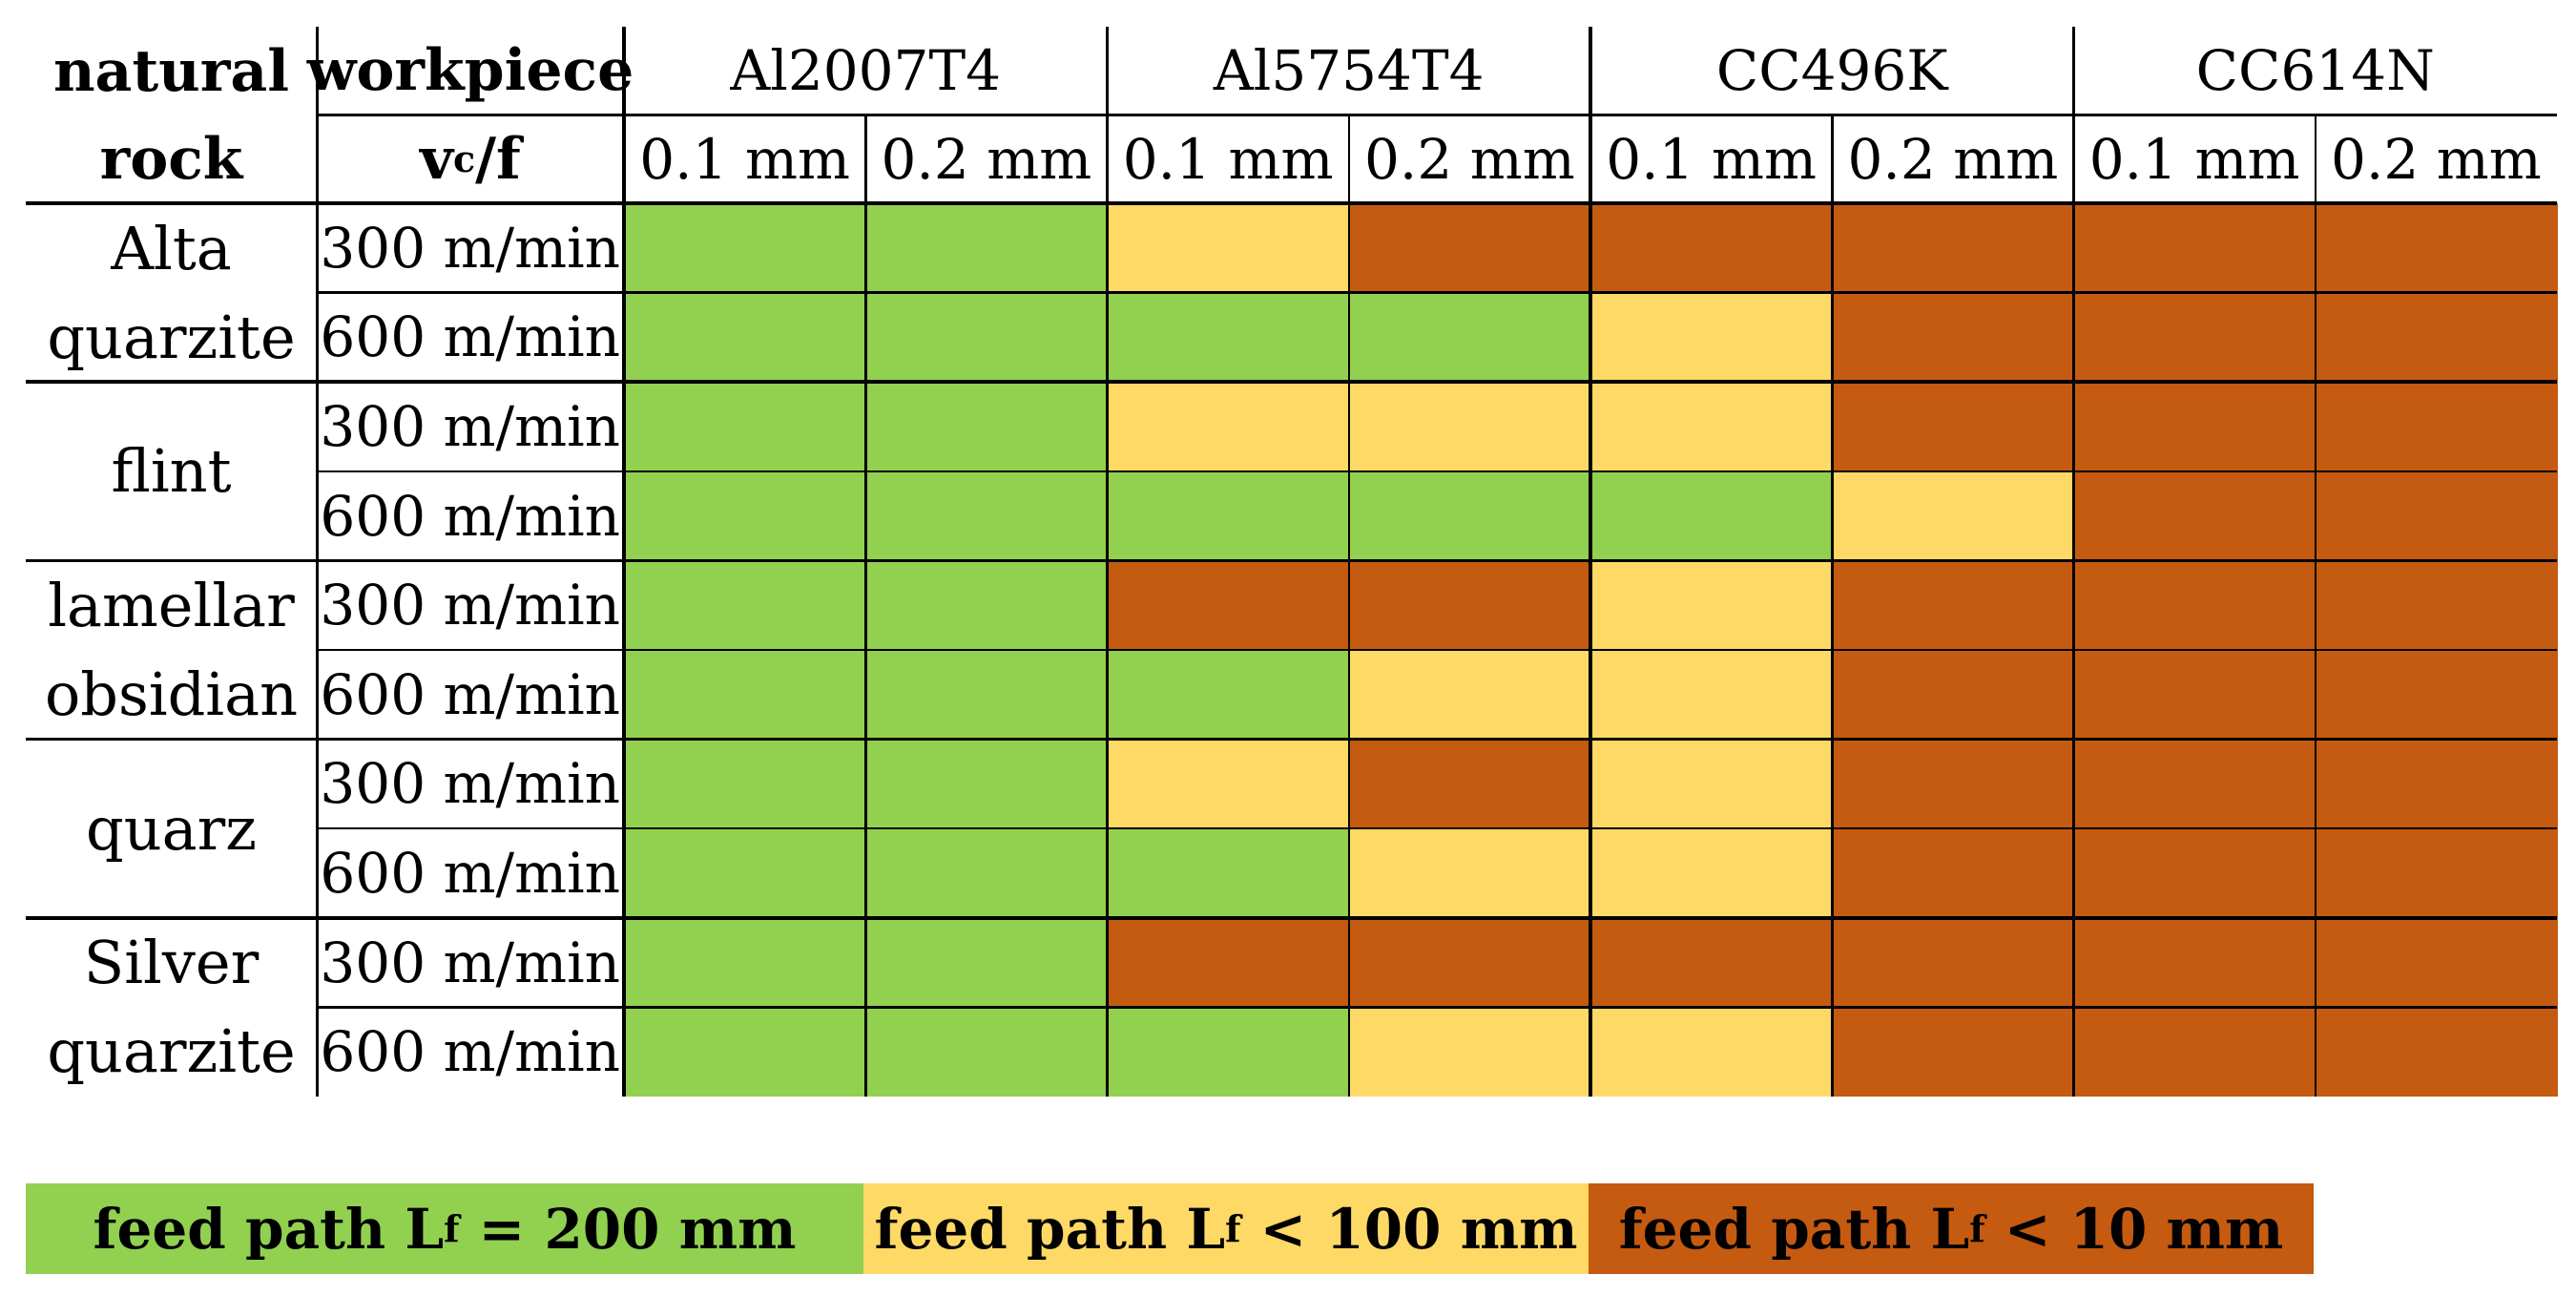 This screenshot has height=1296, width=2576. What do you see at coordinates (498, 159) in the screenshot?
I see `header-vc-end: /f` at bounding box center [498, 159].